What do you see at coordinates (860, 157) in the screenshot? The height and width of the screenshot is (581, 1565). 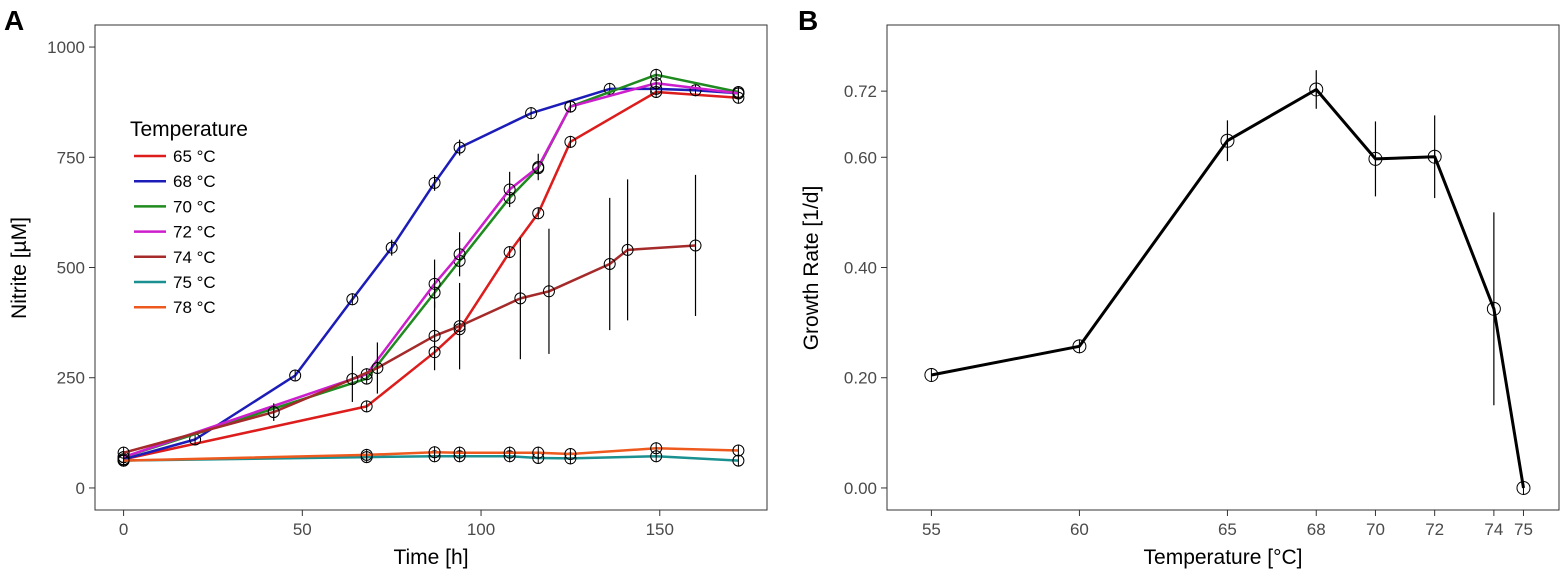 I see `chart-b-y-tick-label: 0.60` at bounding box center [860, 157].